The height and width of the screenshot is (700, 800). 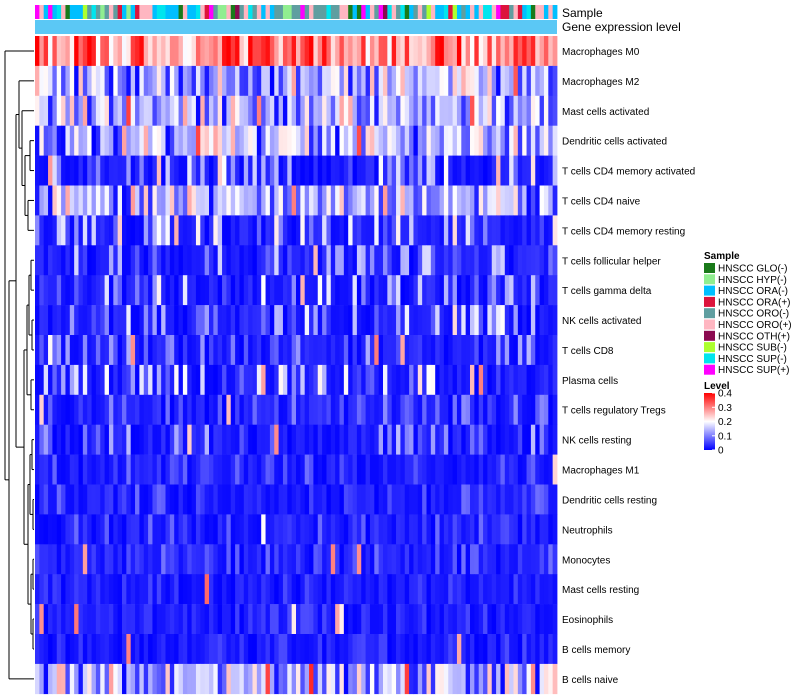 I want to click on row-label: Plasma cells, so click(x=590, y=381).